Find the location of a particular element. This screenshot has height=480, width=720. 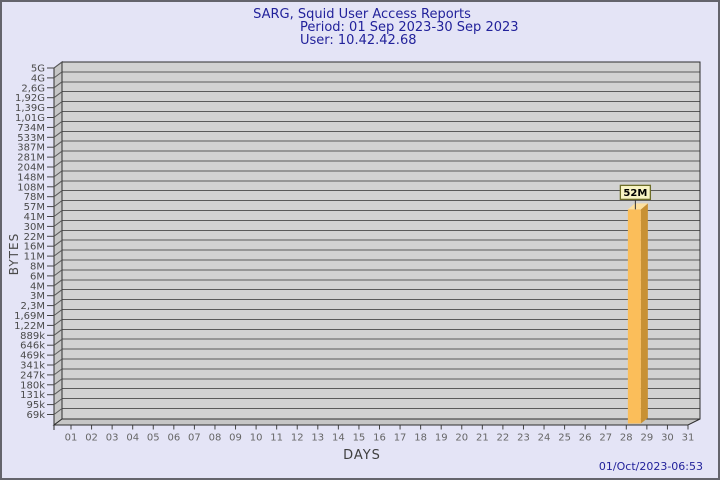

y-tick-label: 247k is located at coordinates (32, 375).